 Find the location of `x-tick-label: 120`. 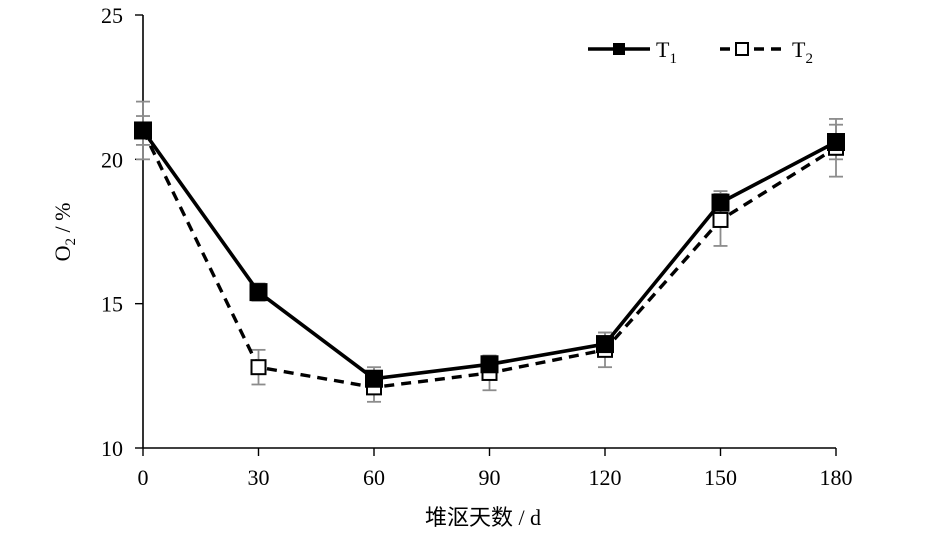

x-tick-label: 120 is located at coordinates (605, 477).